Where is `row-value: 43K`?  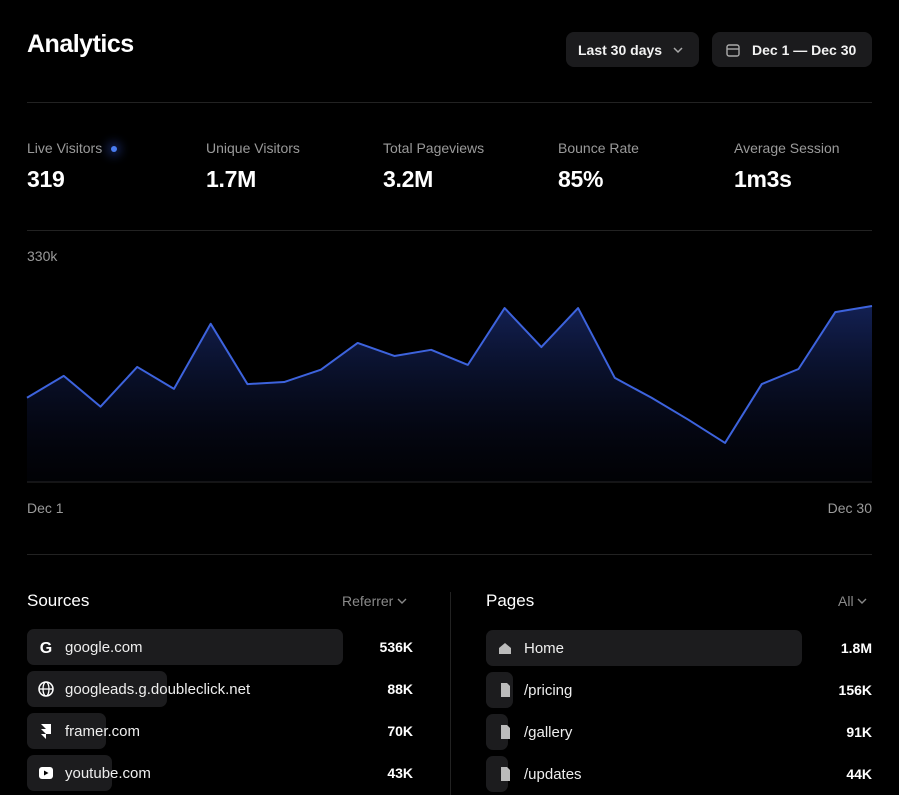 row-value: 43K is located at coordinates (400, 773).